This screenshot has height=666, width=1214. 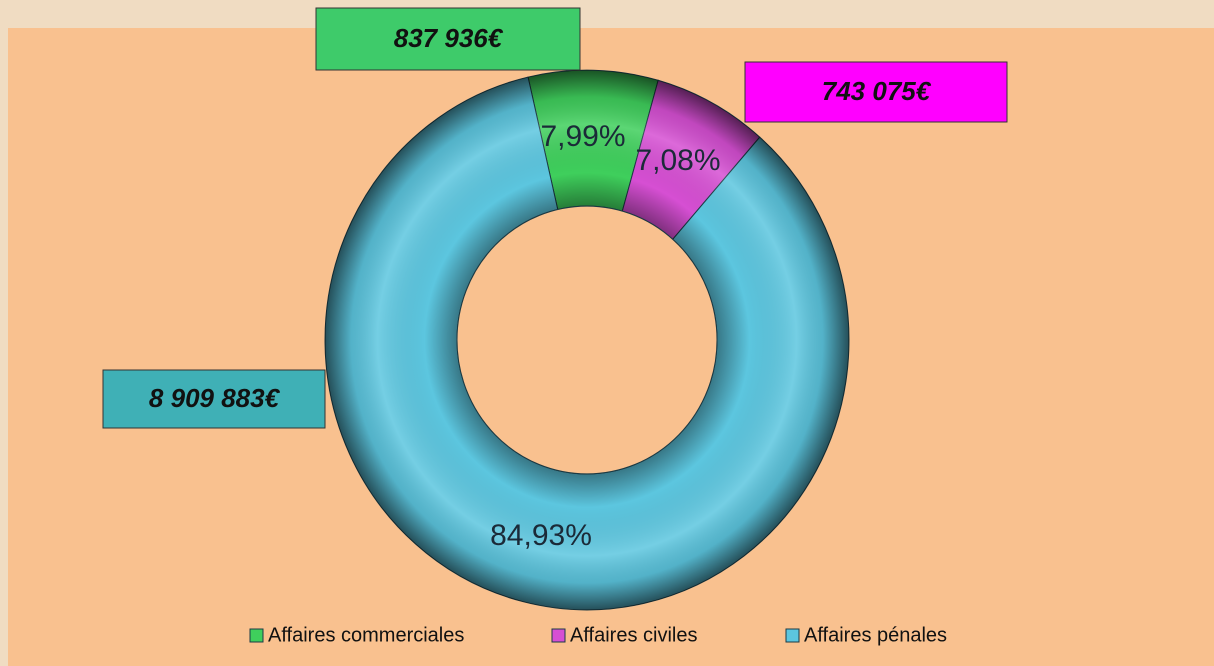 I want to click on donut-hole, so click(x=587, y=340).